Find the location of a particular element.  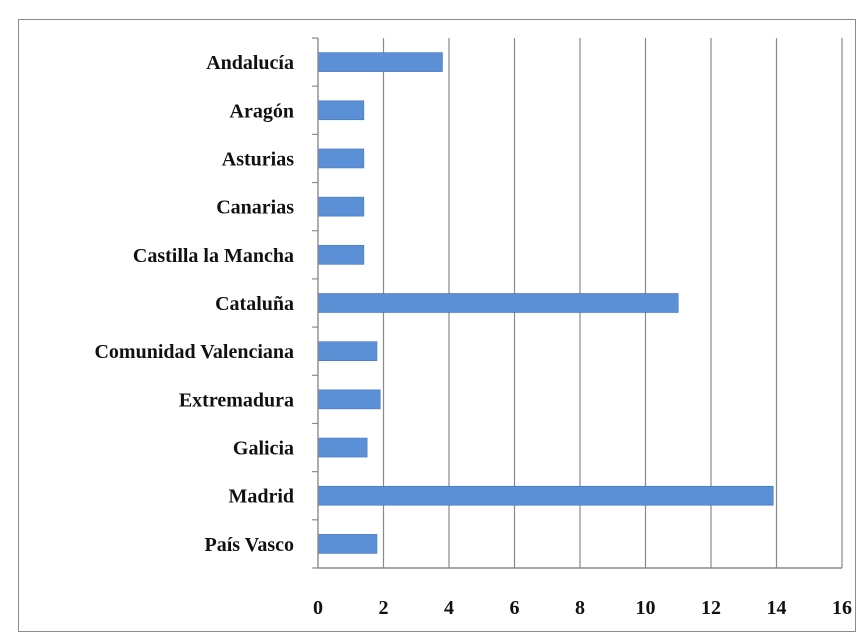

x-tick-label: 16 is located at coordinates (842, 608).